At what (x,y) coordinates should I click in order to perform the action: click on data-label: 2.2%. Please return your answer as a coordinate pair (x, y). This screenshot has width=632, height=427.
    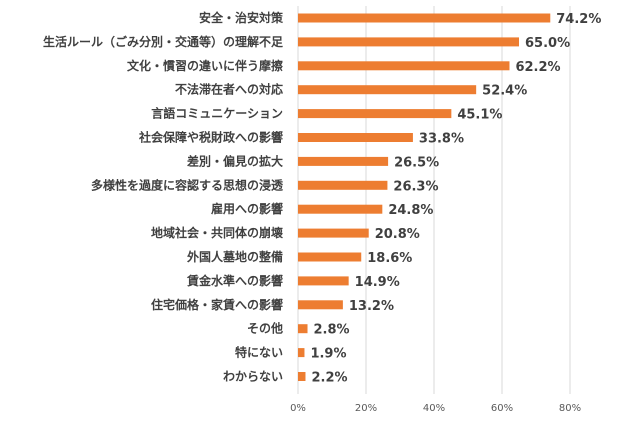
    Looking at the image, I should click on (329, 378).